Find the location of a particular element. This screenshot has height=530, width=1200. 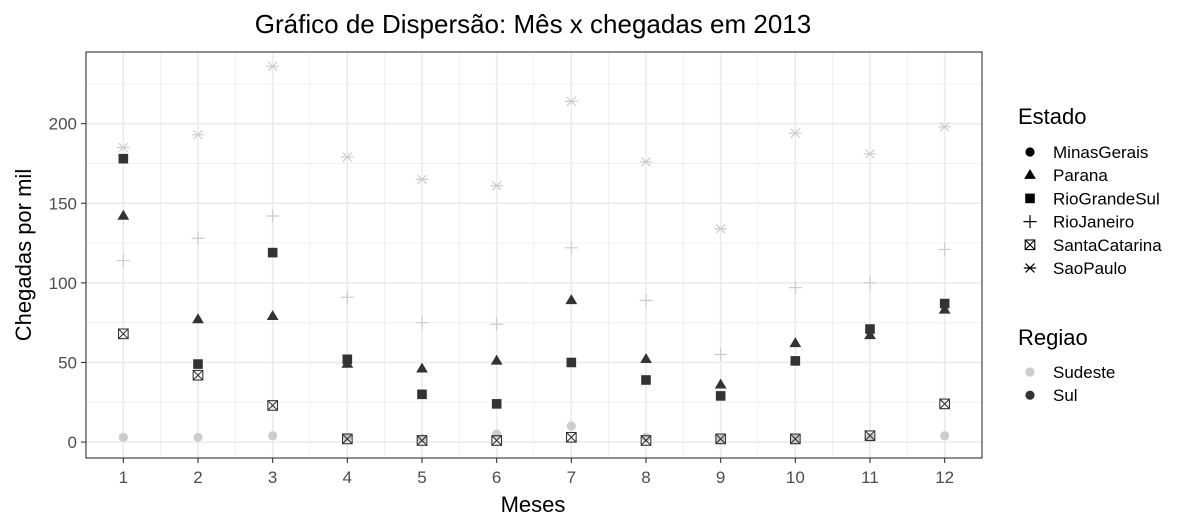

x-tick-label: 3 is located at coordinates (272, 477).